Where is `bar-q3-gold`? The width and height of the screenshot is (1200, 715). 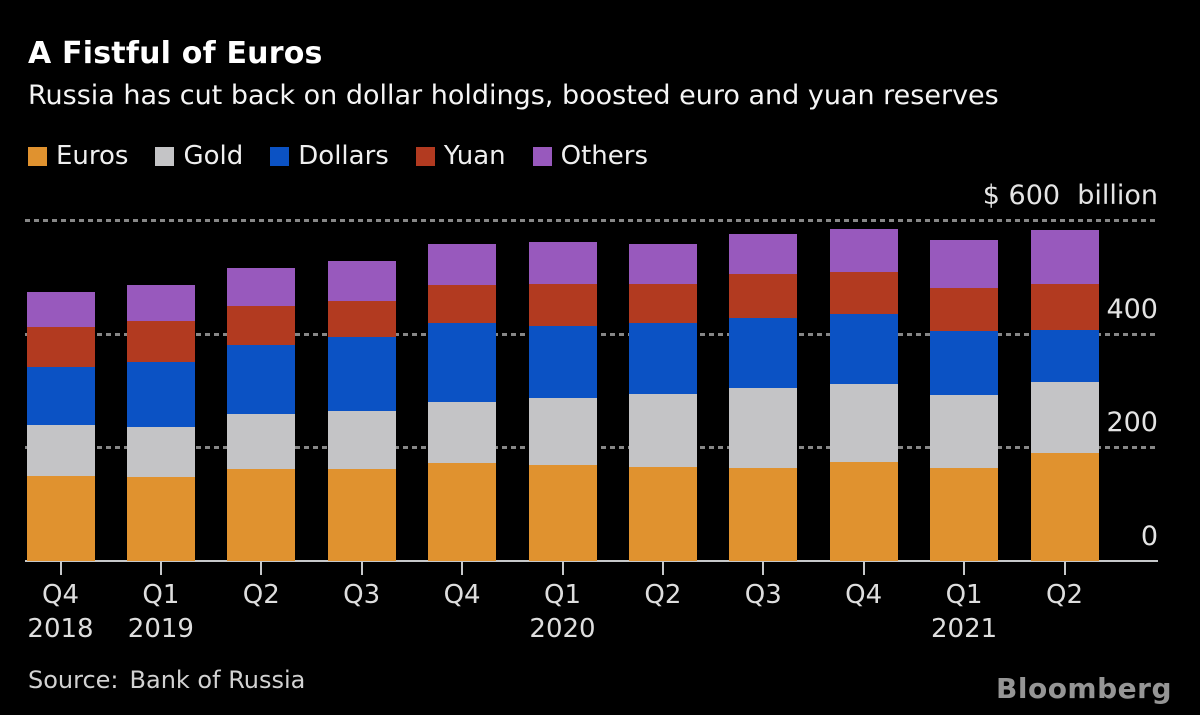
bar-q3-gold is located at coordinates (763, 427).